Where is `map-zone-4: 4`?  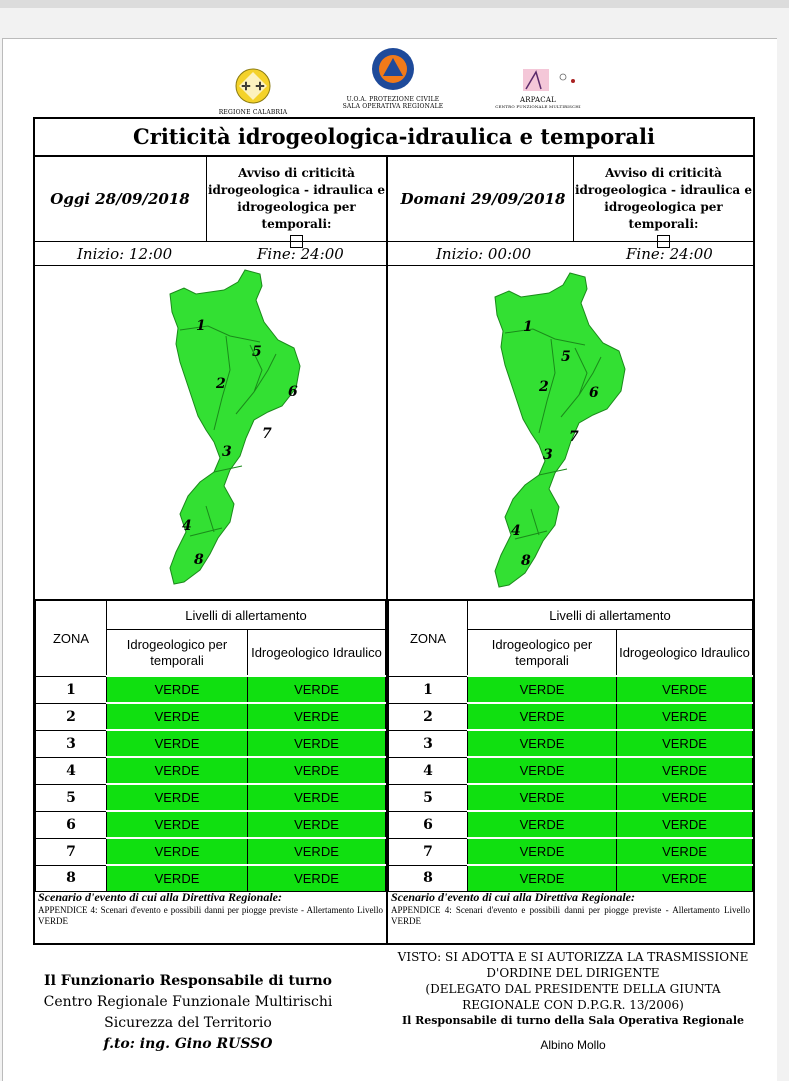
map-zone-4: 4 is located at coordinates (187, 526).